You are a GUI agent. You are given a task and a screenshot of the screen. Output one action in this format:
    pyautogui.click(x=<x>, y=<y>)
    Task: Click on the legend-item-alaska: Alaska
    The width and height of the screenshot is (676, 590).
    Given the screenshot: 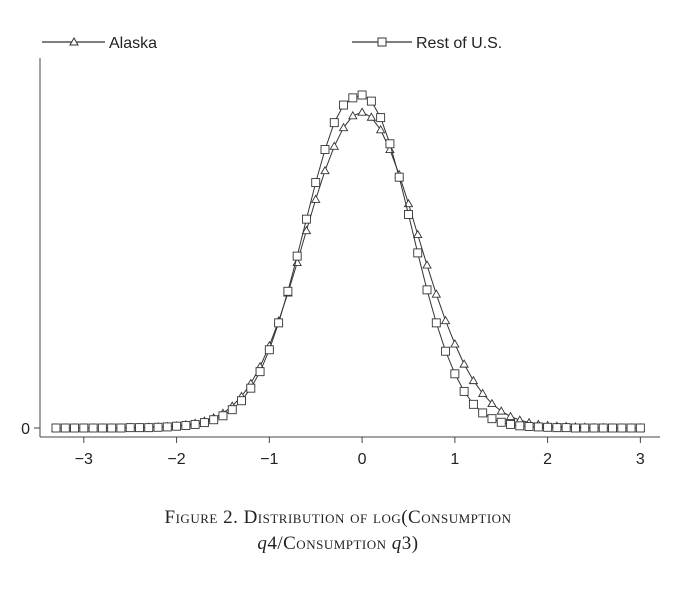 What is the action you would take?
    pyautogui.click(x=99, y=43)
    